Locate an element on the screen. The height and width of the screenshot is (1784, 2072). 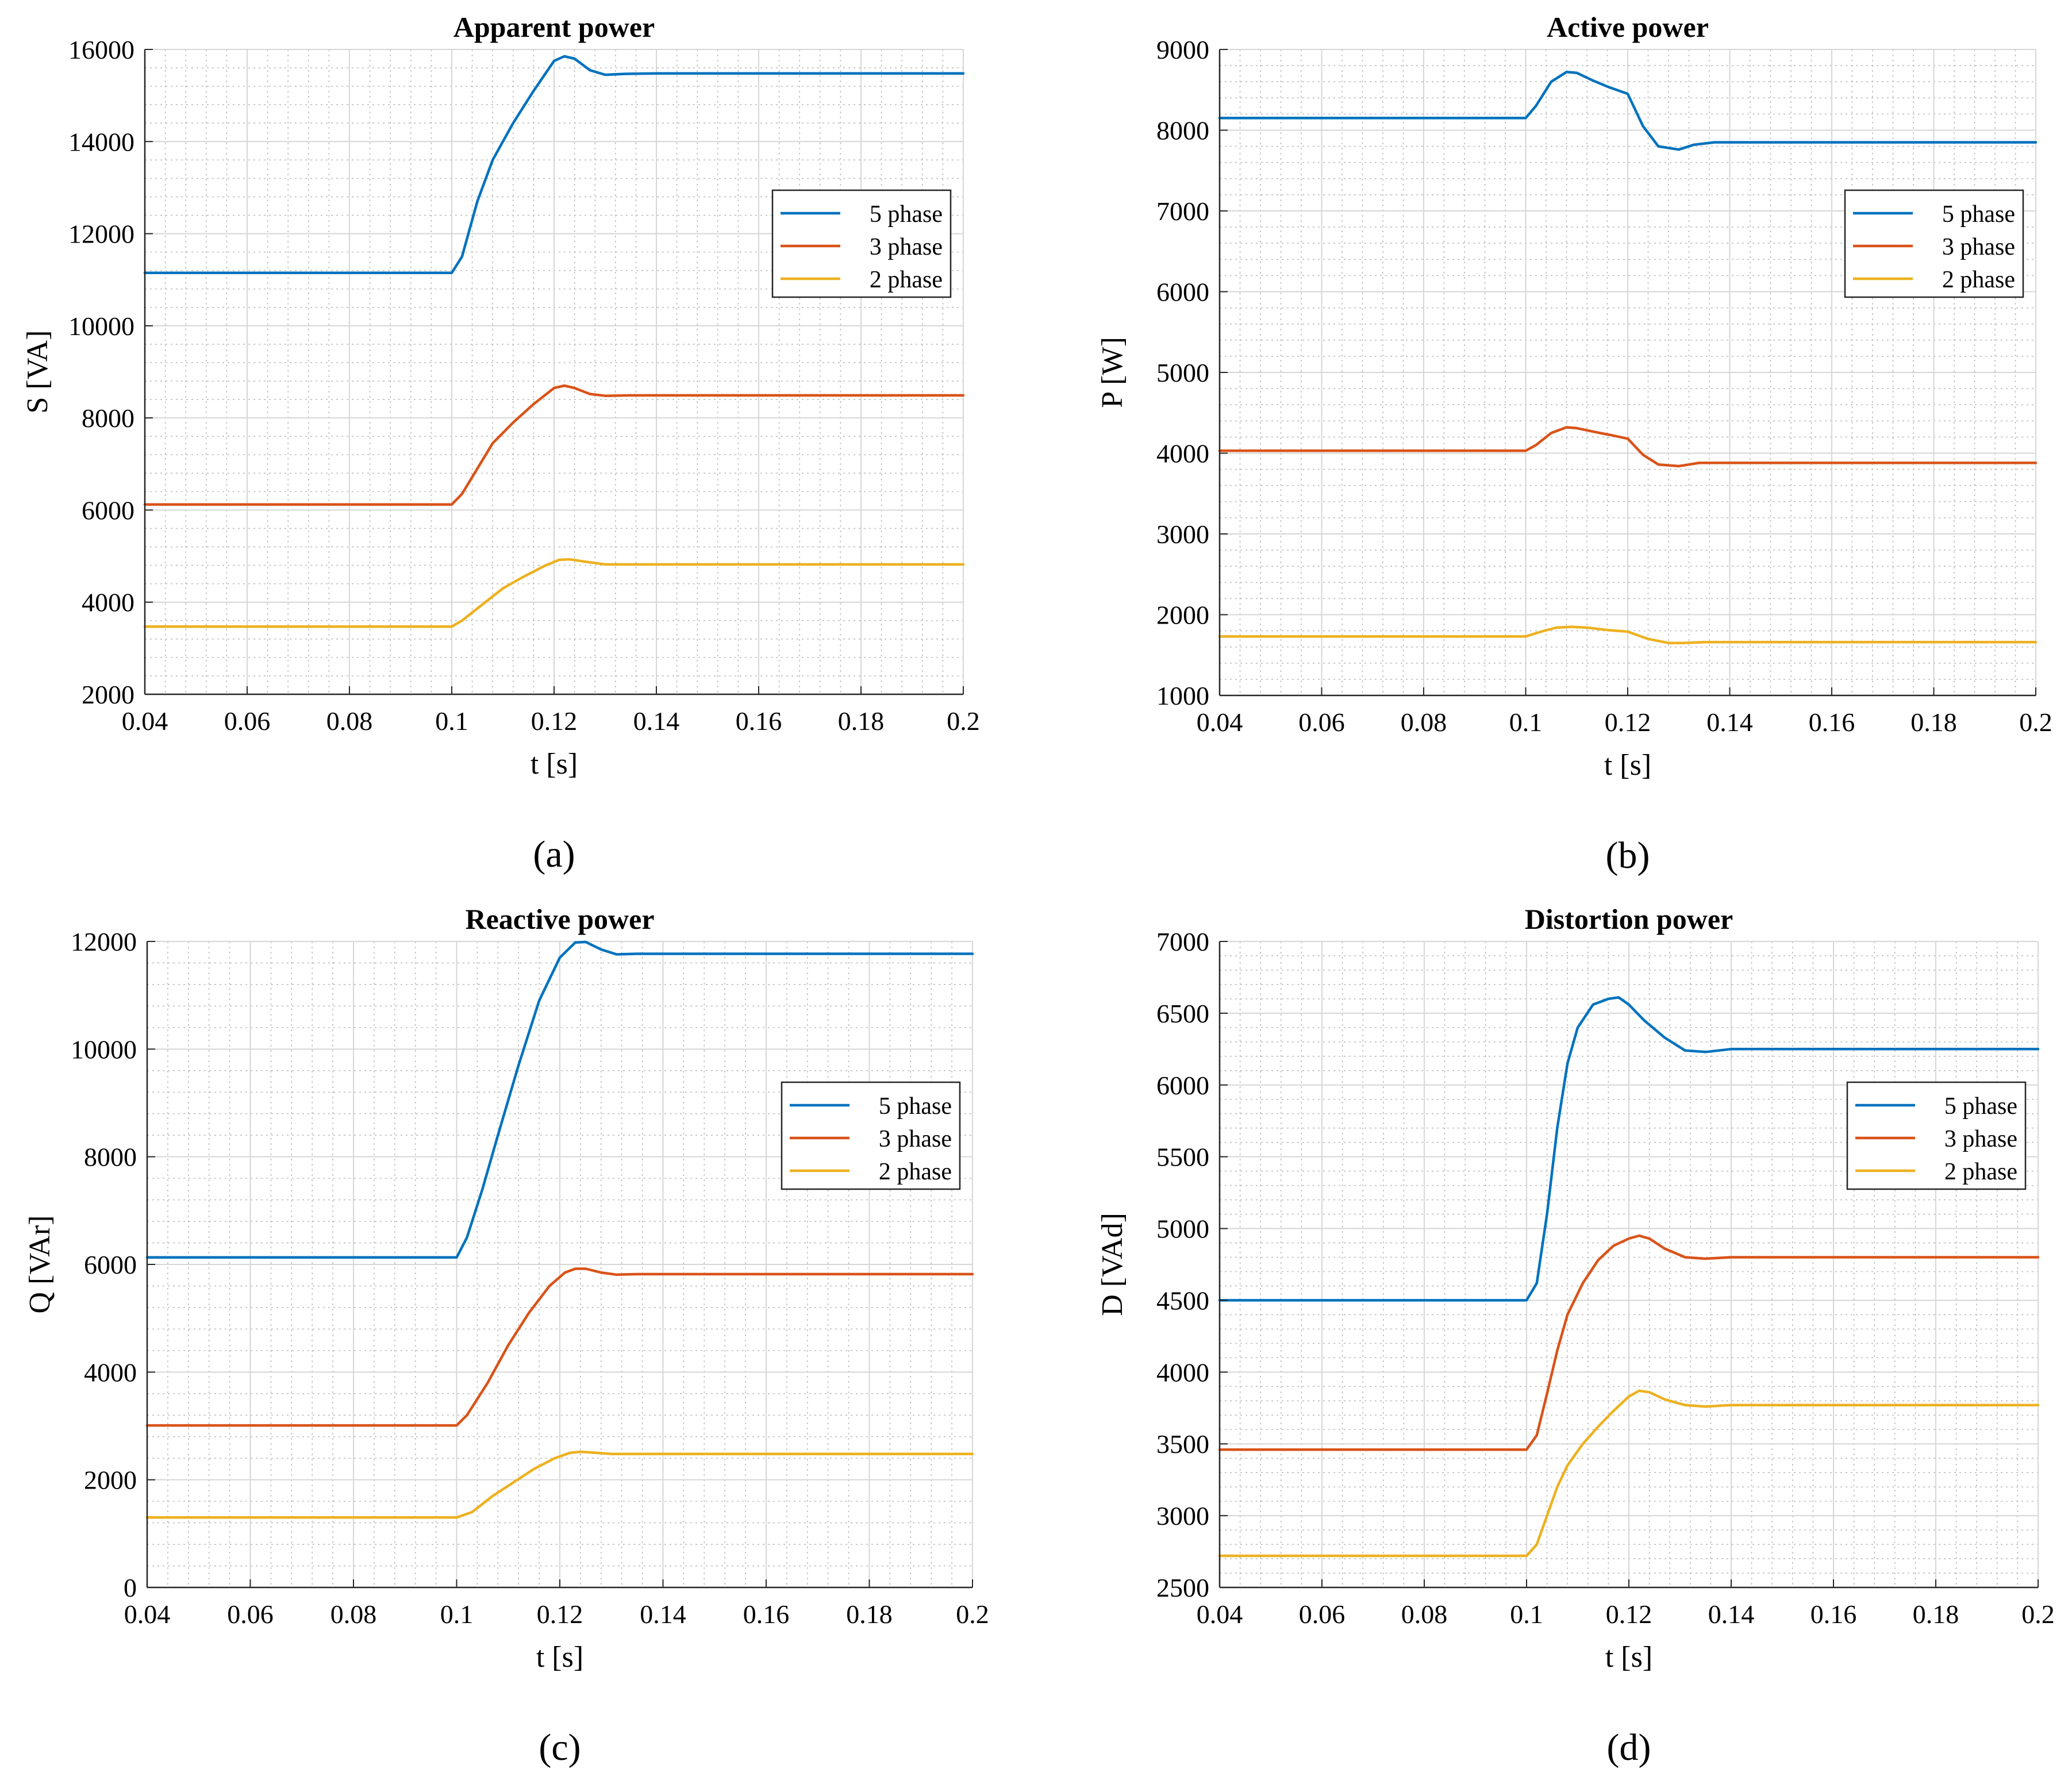
y-tick-label: 5500 is located at coordinates (1182, 1157).